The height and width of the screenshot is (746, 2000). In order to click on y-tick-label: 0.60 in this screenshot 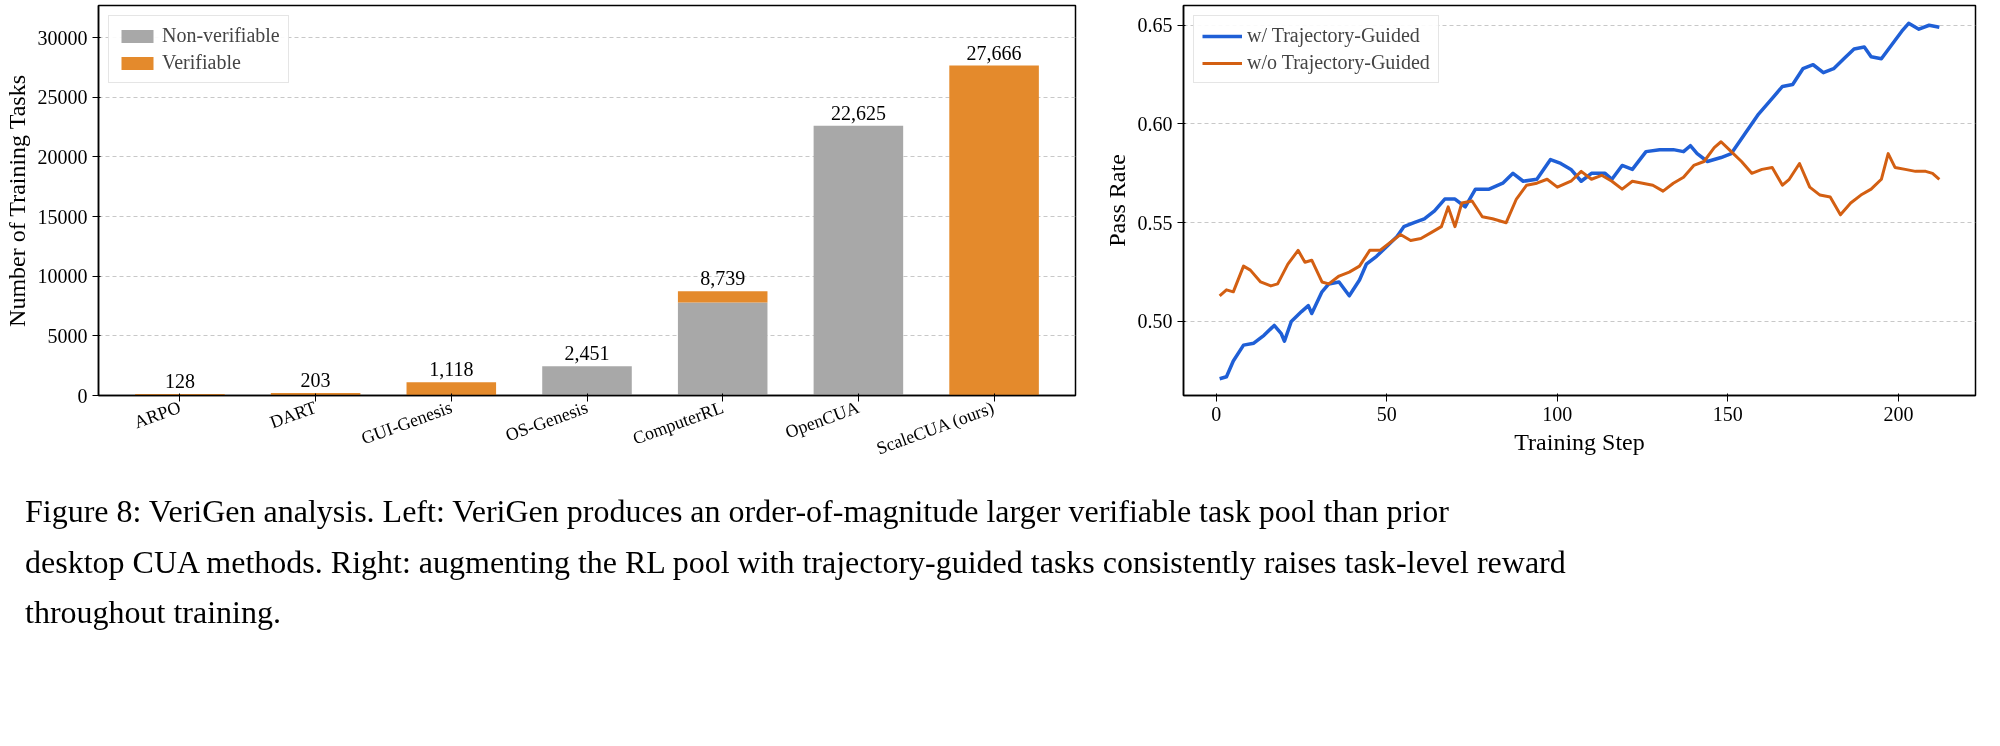, I will do `click(1155, 123)`.